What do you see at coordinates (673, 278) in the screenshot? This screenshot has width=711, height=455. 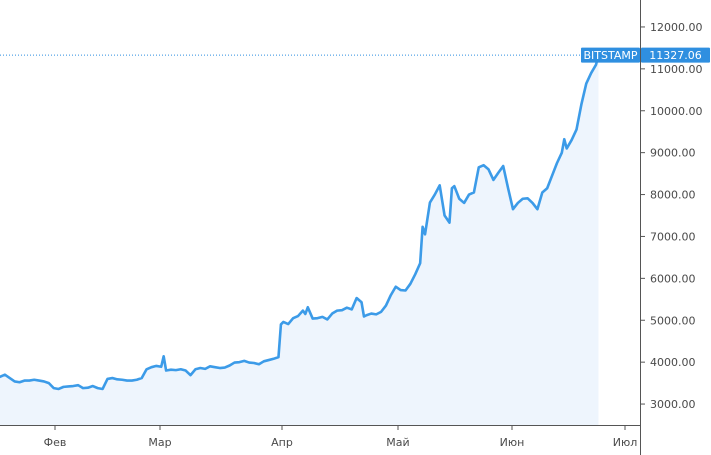 I see `y-tick-label: 6000.00` at bounding box center [673, 278].